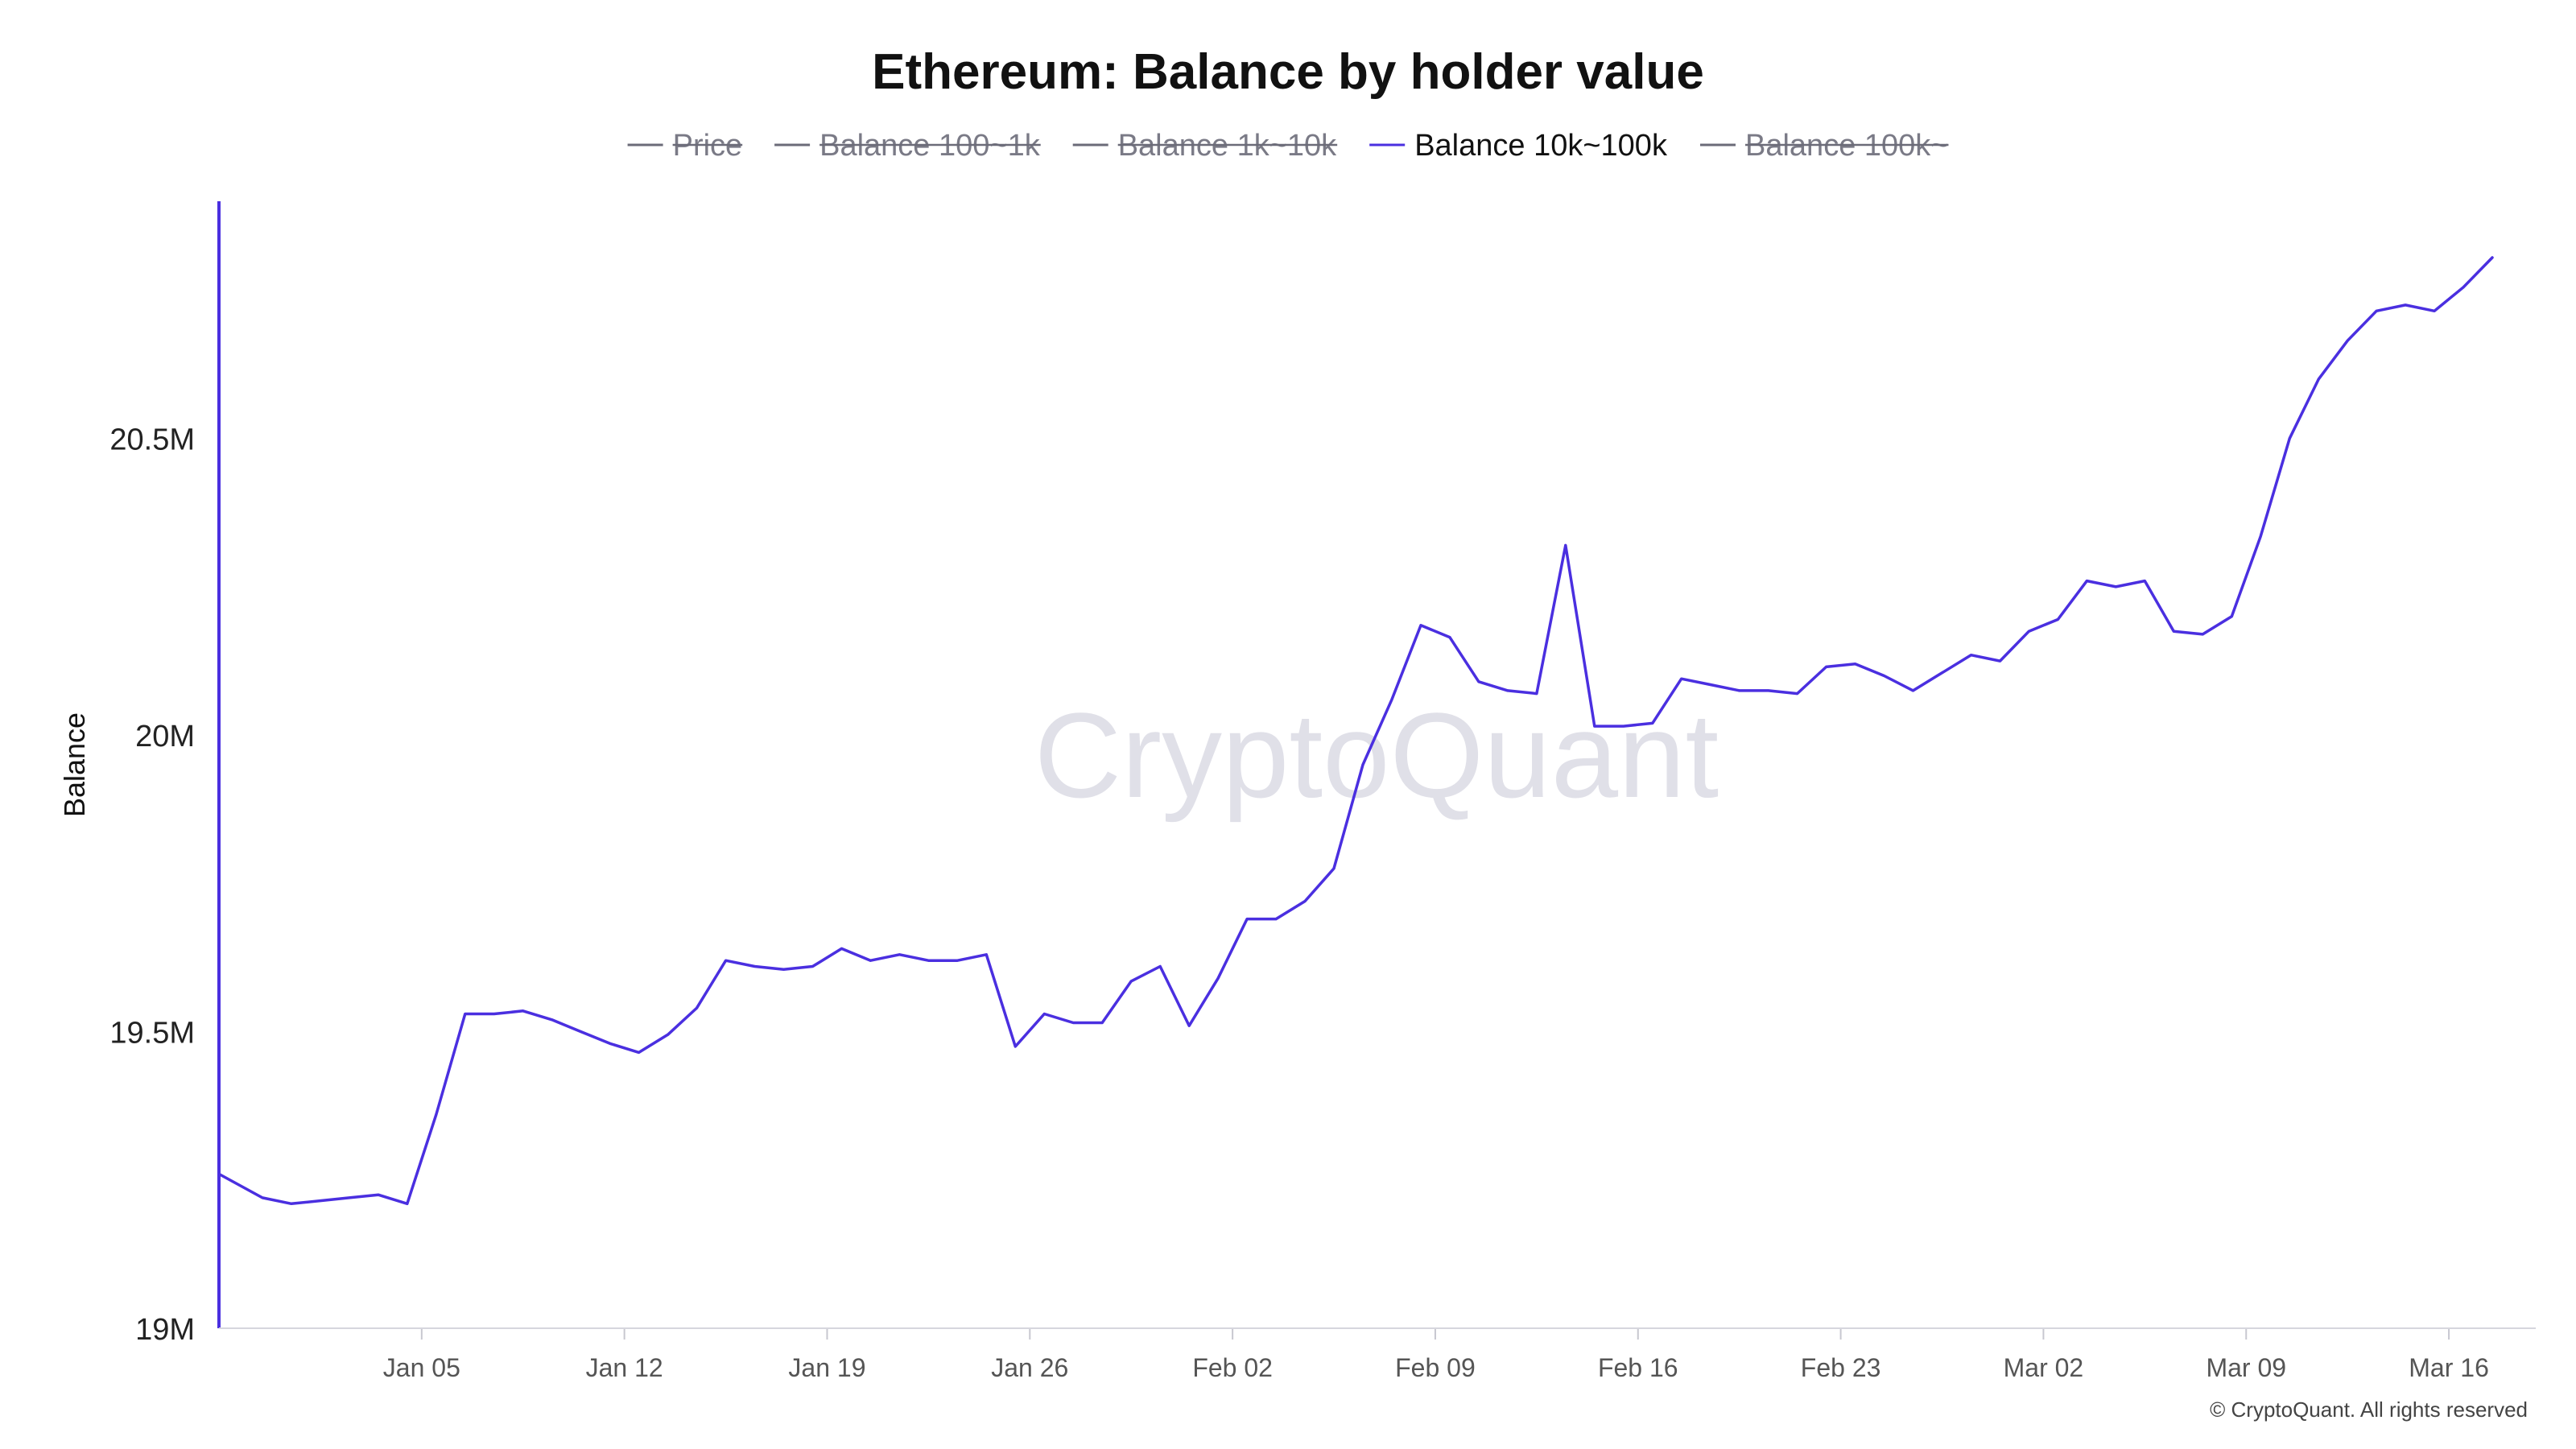 The image size is (2576, 1449). I want to click on legend-item-balance-10k-100k: Balance 10k~100k, so click(1518, 146).